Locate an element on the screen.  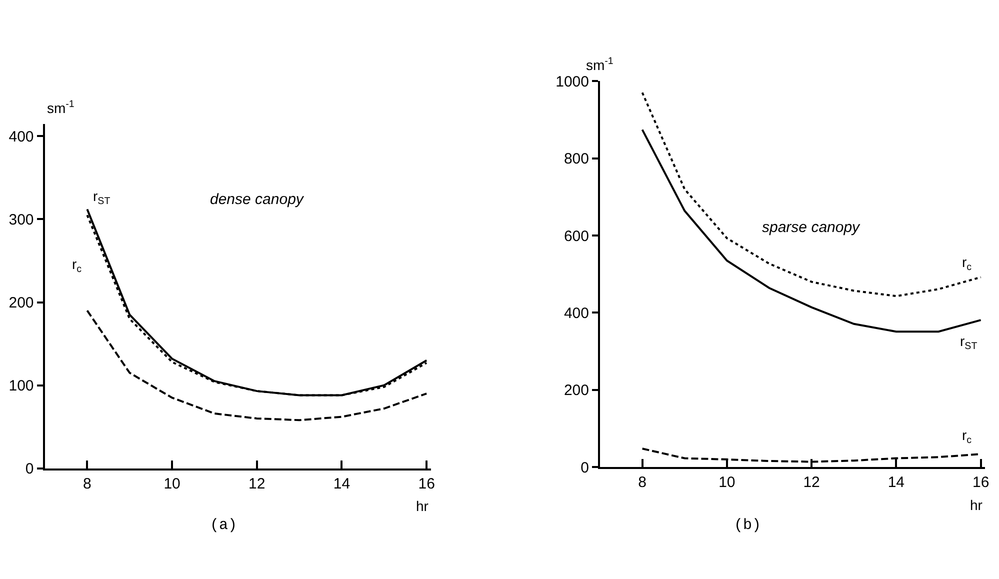
text: dense canopy is located at coordinates (257, 199).